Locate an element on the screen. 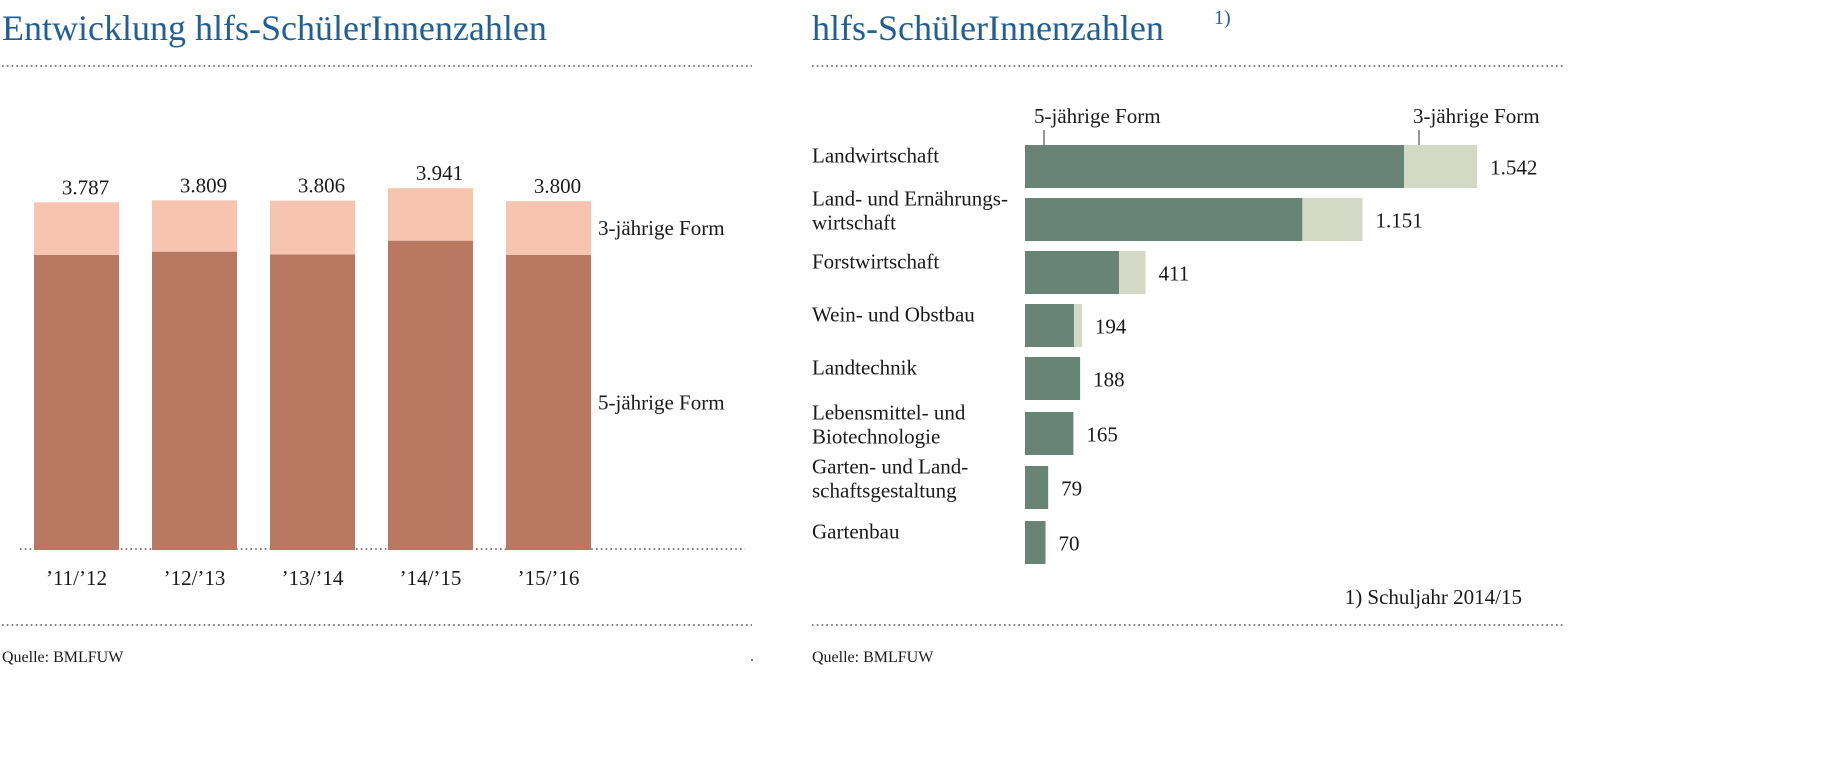  total-value-label: 411 is located at coordinates (1174, 274).